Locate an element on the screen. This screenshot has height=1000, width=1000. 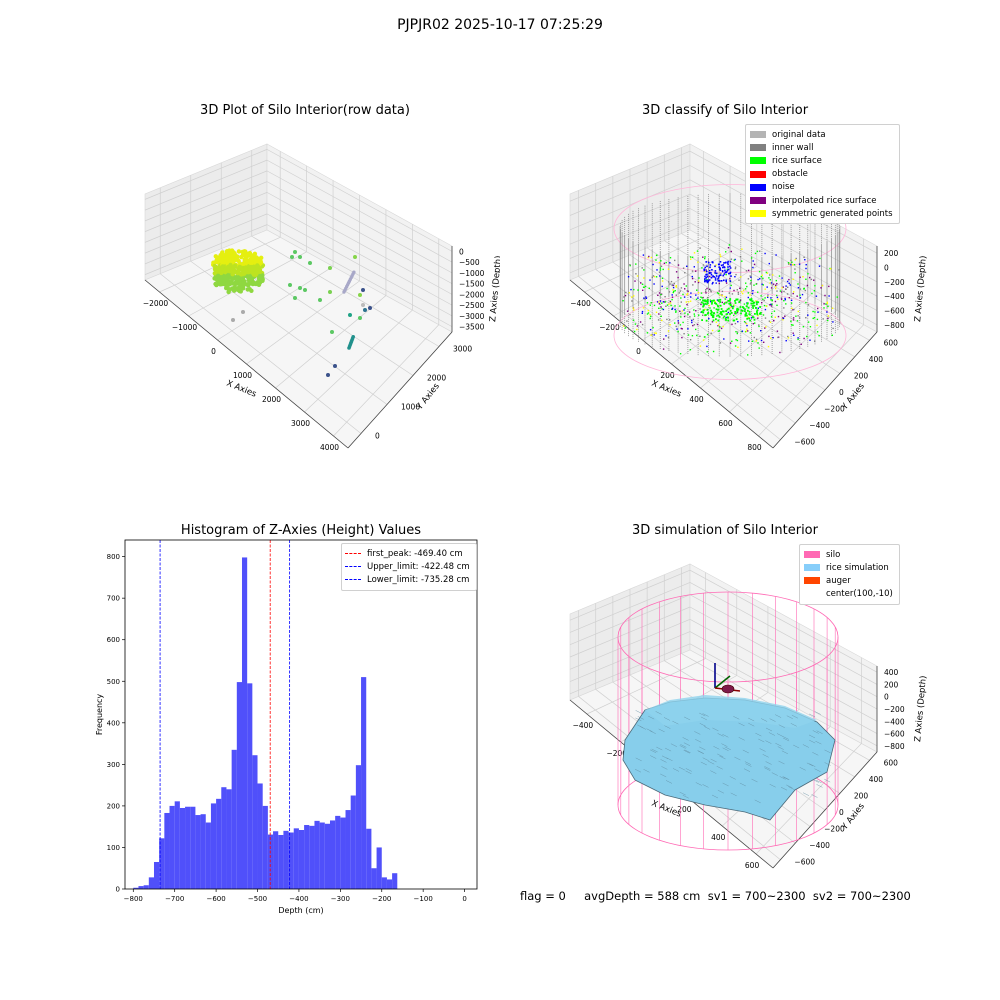
y-tick-label: 200 is located at coordinates (113, 806).